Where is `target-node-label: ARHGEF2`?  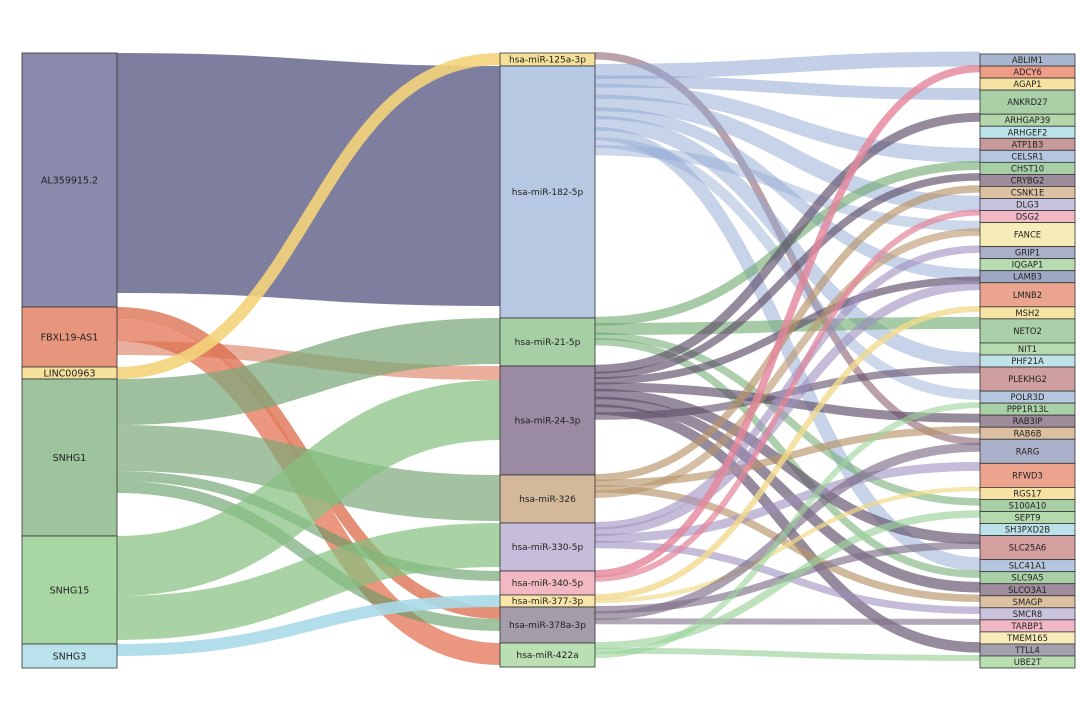
target-node-label: ARHGEF2 is located at coordinates (1028, 132).